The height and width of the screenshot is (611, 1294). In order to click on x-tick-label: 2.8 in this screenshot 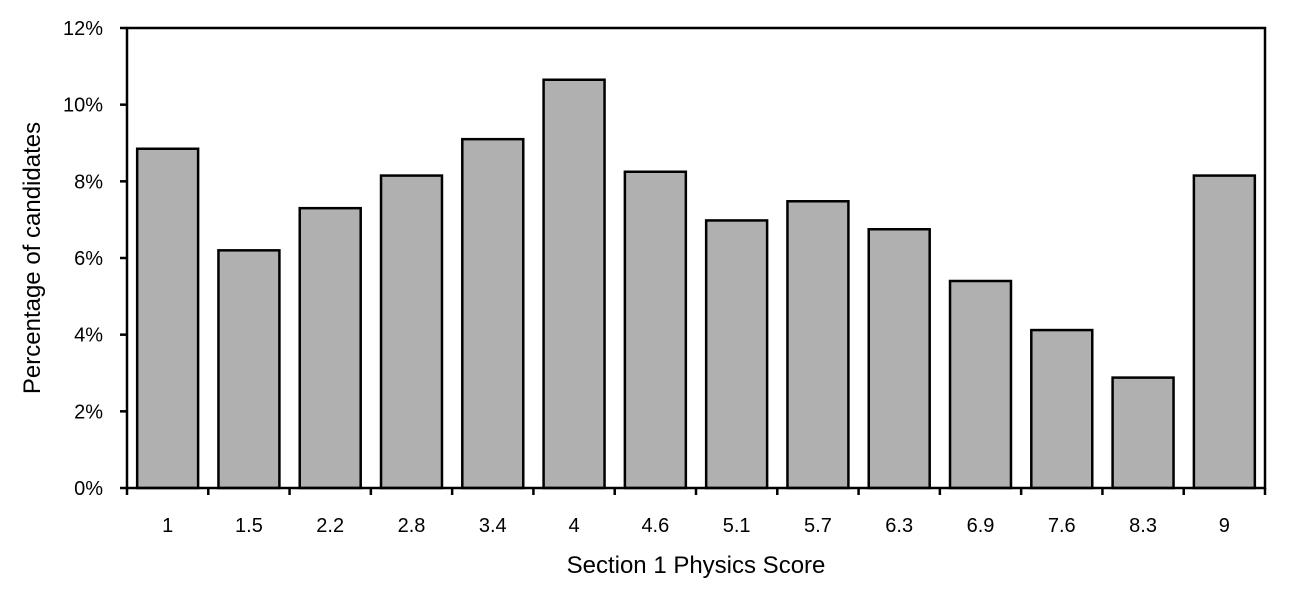, I will do `click(412, 526)`.